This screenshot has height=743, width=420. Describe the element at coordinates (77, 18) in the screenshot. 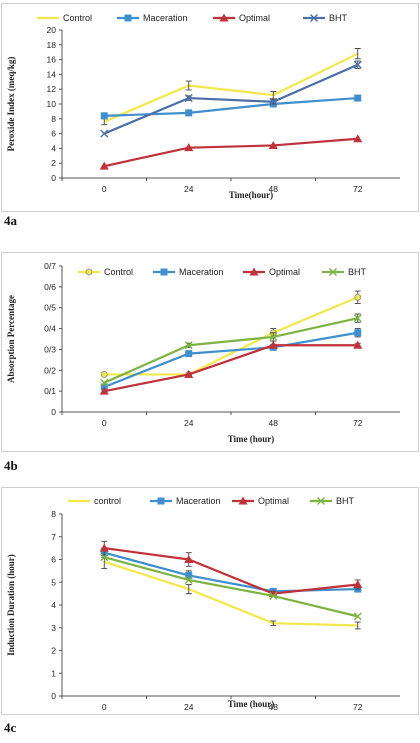

I see `legend-label: Control` at that location.